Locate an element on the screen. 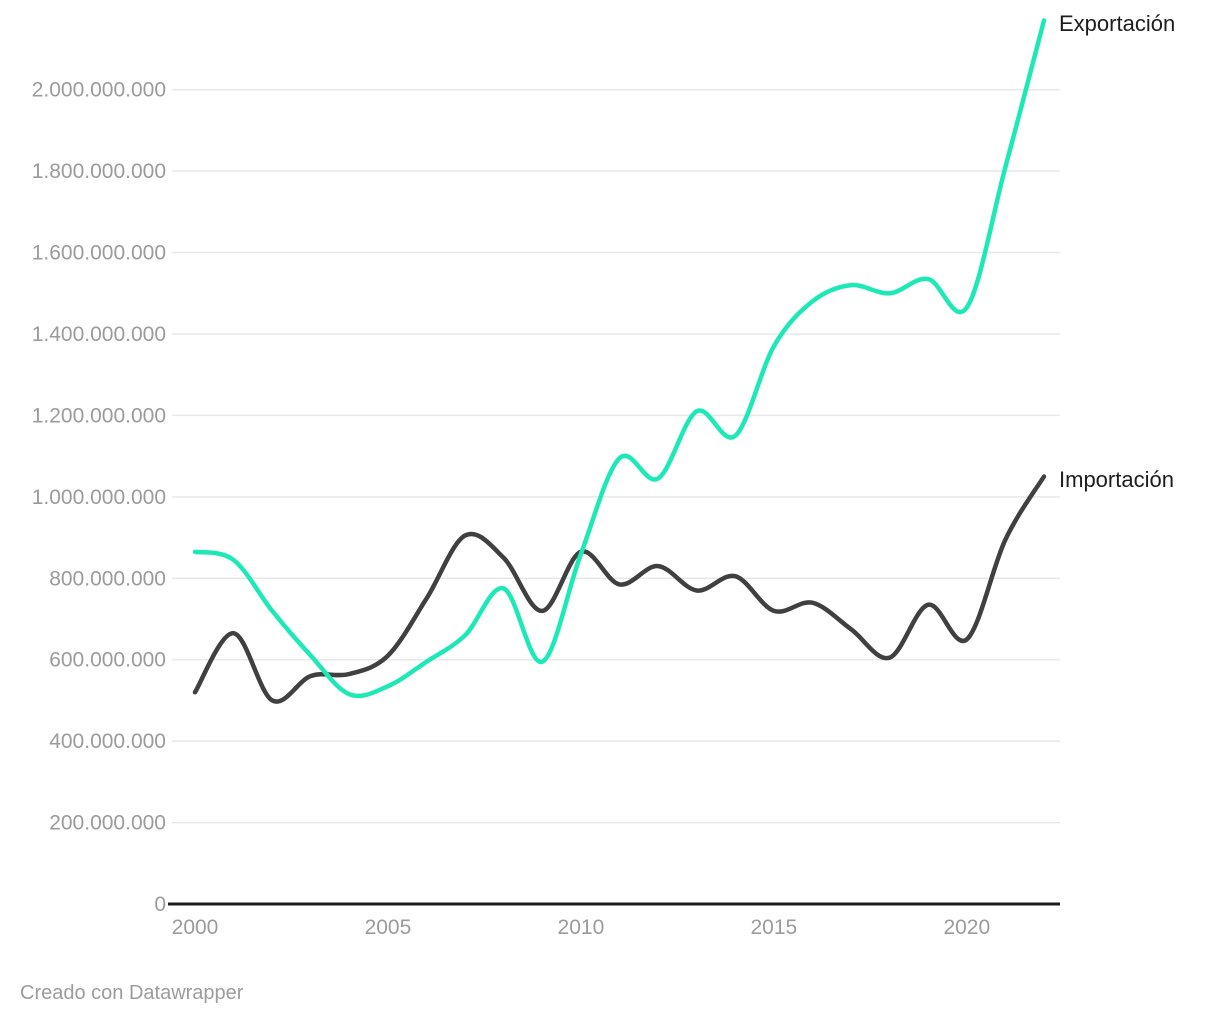 This screenshot has width=1220, height=1020. y-tick-label: 0 is located at coordinates (160, 904).